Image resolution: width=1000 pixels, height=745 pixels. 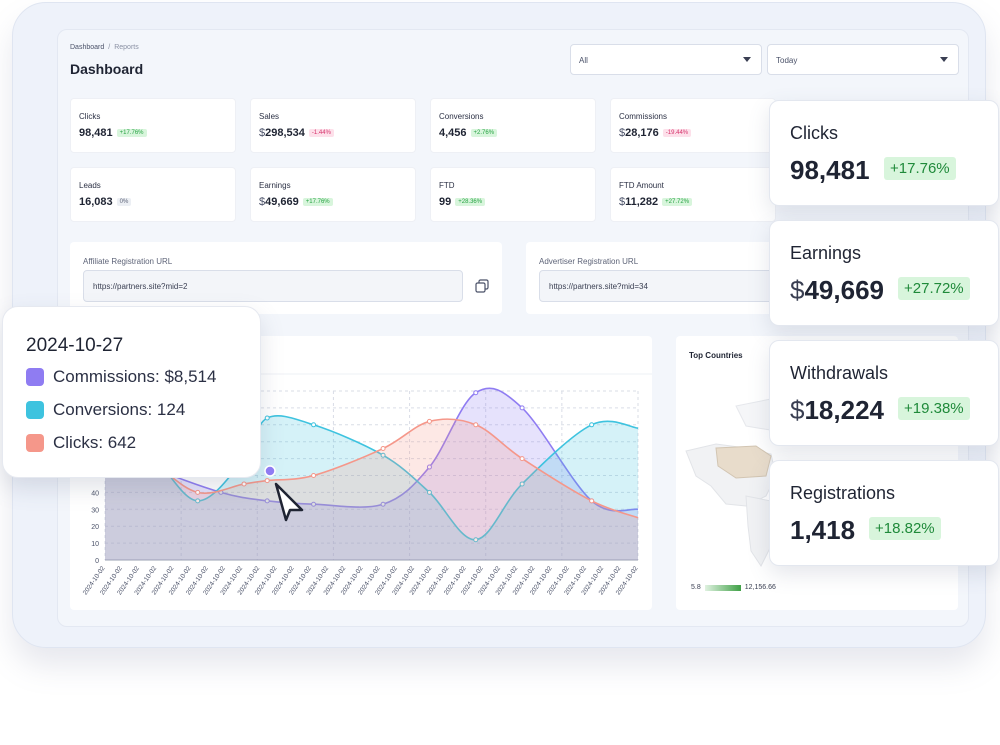 I want to click on stat-value: $298,534 -1.44%, so click(x=296, y=133).